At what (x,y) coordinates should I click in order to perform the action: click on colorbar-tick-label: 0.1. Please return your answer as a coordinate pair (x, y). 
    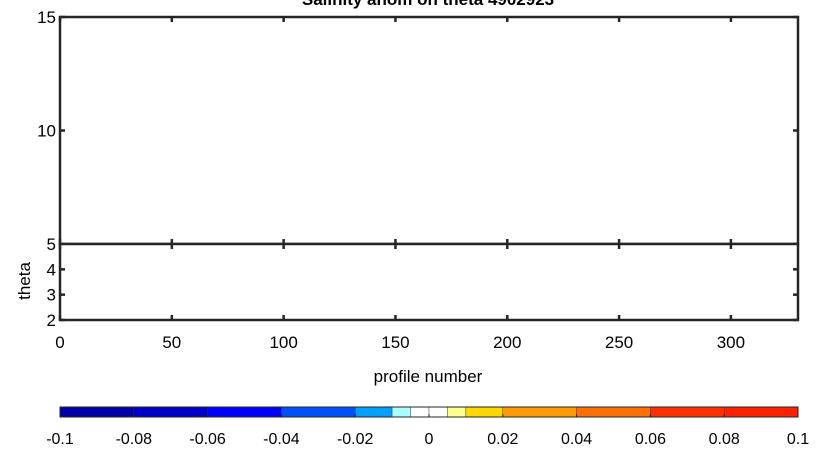
    Looking at the image, I should click on (798, 439).